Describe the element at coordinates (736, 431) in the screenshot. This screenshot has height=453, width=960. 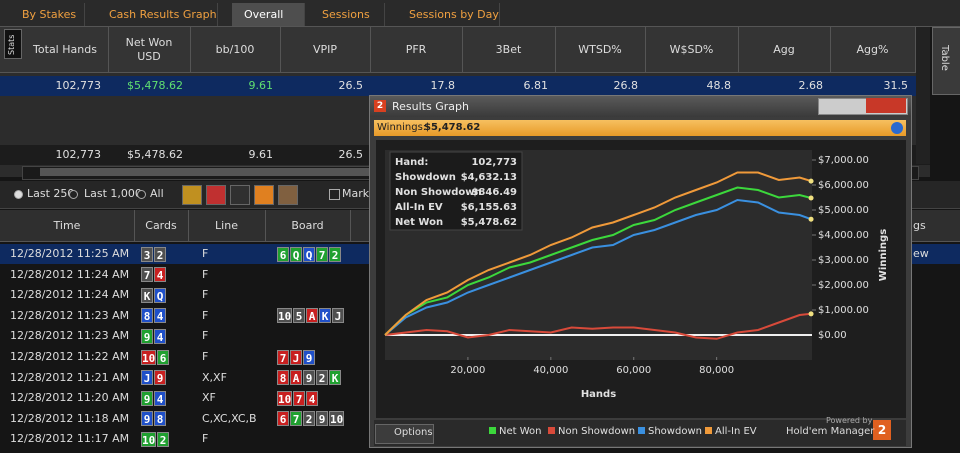
I see `legend-label: All-In EV` at that location.